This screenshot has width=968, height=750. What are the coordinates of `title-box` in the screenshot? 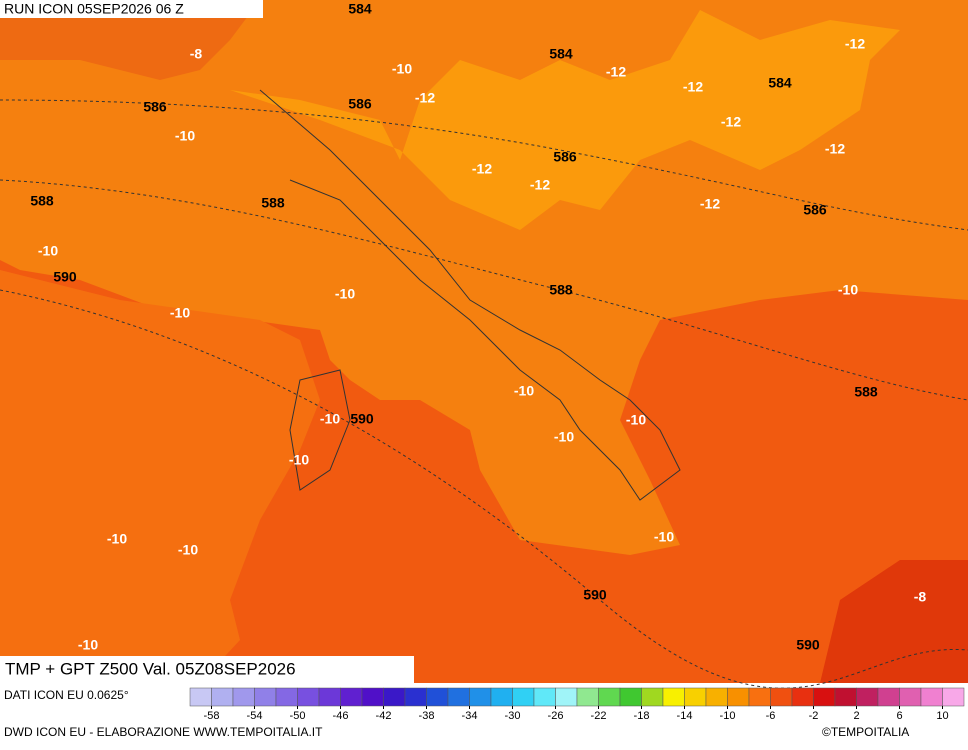 It's located at (207, 669).